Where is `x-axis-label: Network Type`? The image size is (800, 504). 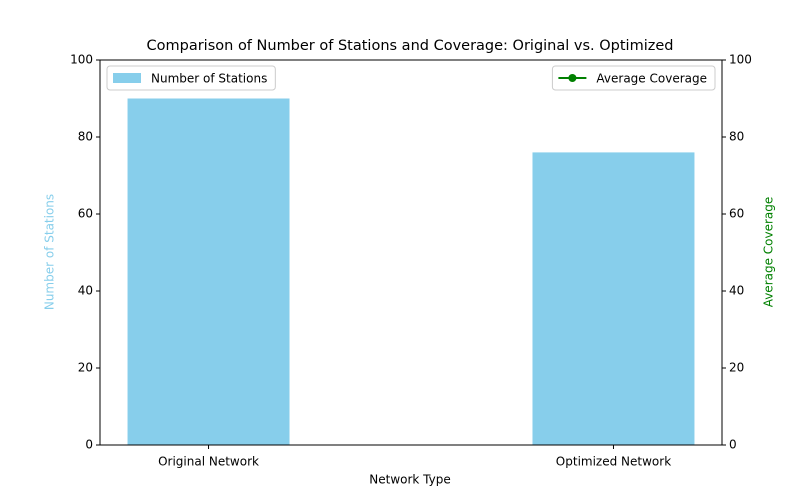
x-axis-label: Network Type is located at coordinates (409, 480).